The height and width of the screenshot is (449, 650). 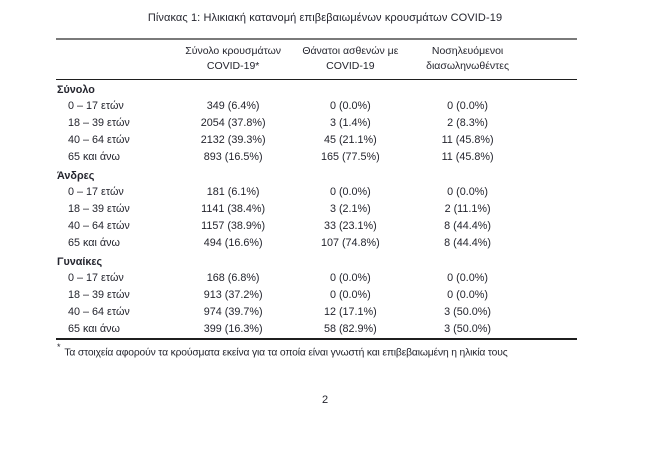 I want to click on col-header-line: COVID-19*, so click(x=233, y=66).